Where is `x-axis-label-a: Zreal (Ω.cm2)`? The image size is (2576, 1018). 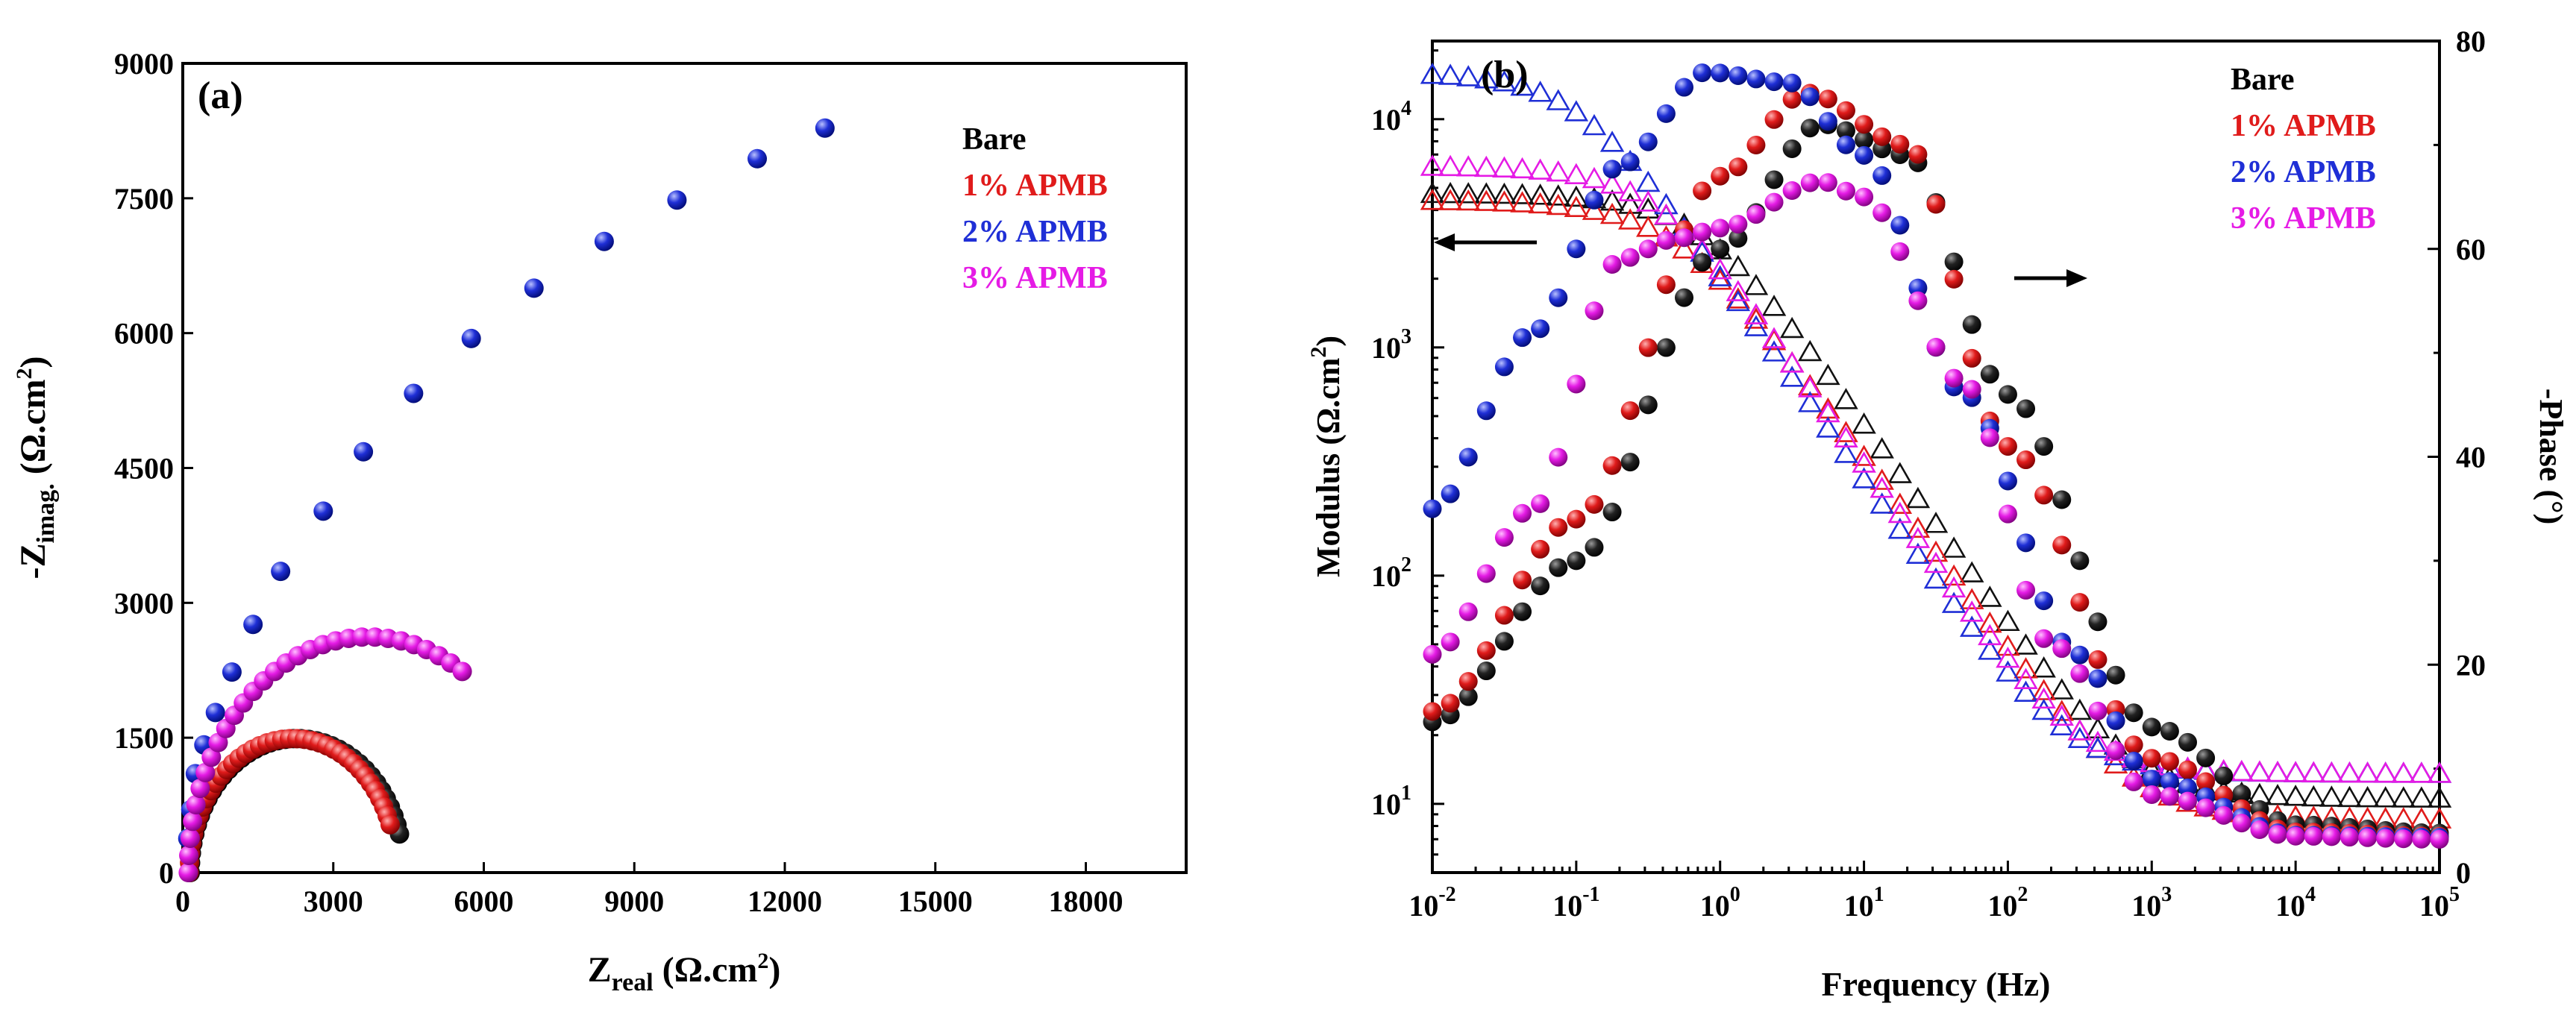
x-axis-label-a: Zreal (Ω.cm2) is located at coordinates (684, 972).